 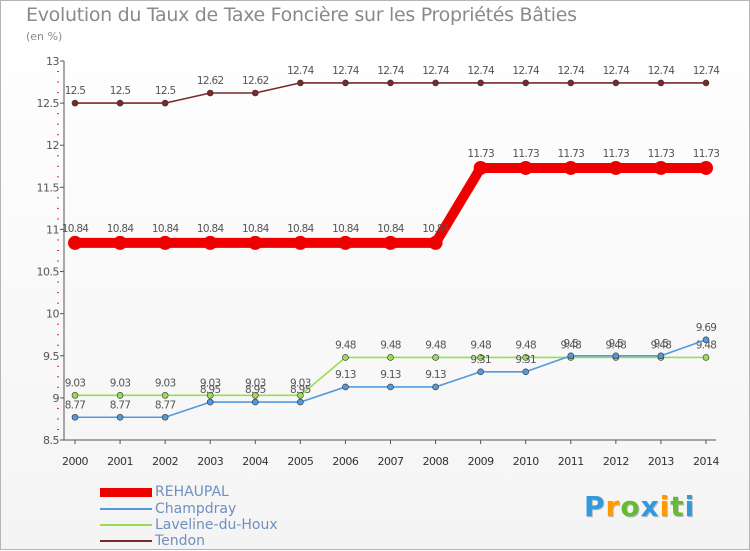 What do you see at coordinates (650, 506) in the screenshot?
I see `logo-letter: x` at bounding box center [650, 506].